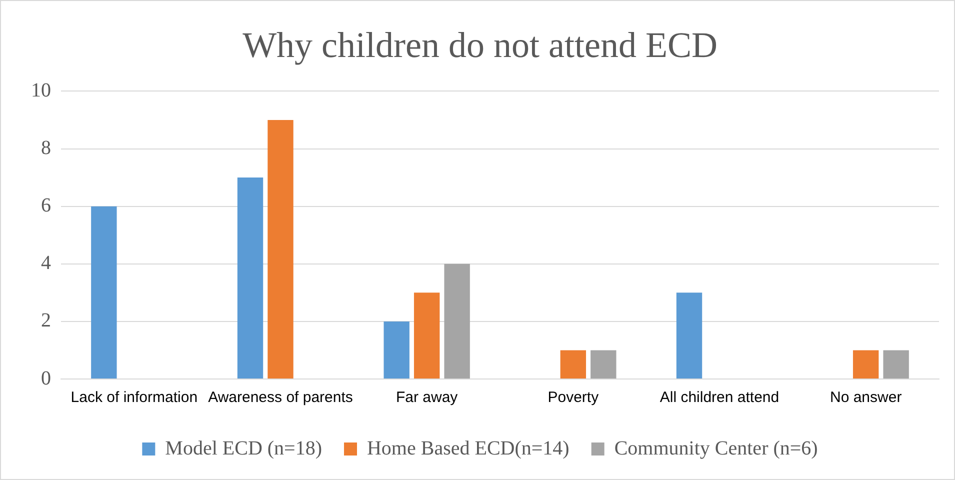  What do you see at coordinates (480, 45) in the screenshot?
I see `chart-title: Why children do not attend ECD` at bounding box center [480, 45].